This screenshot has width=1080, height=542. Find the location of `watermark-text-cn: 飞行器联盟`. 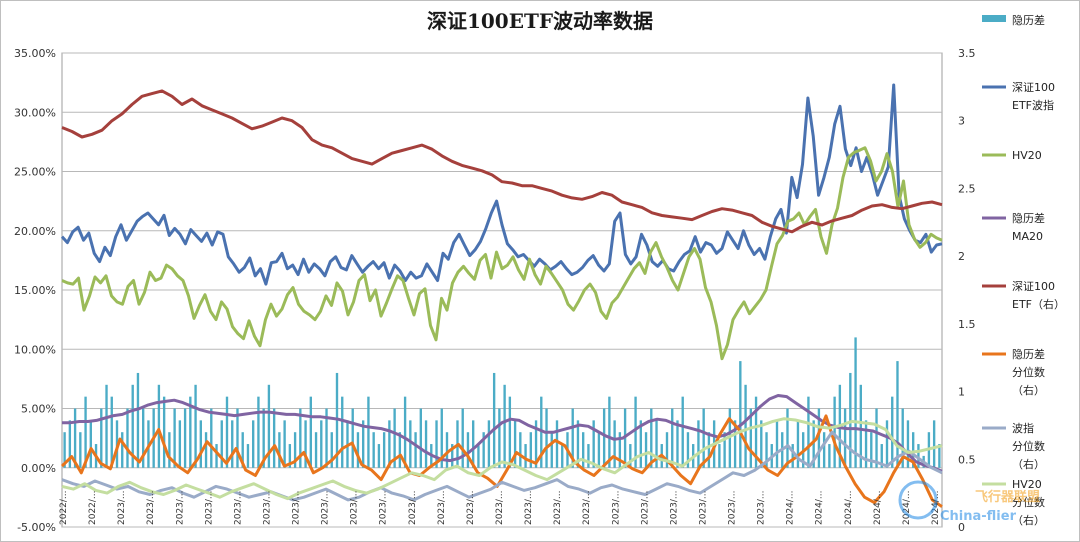

watermark-text-cn: 飞行器联盟 is located at coordinates (1007, 497).